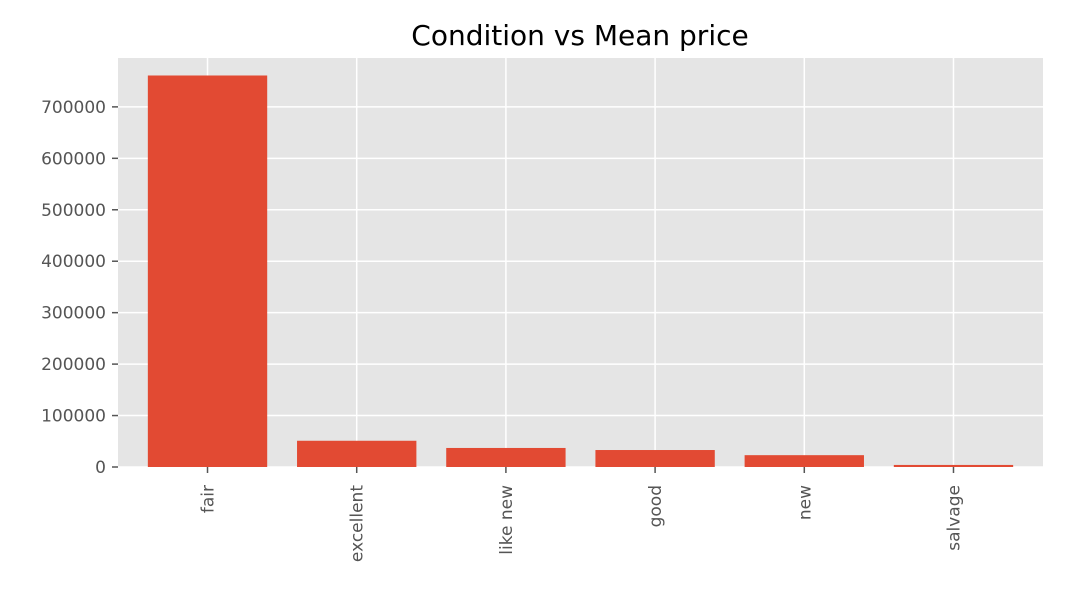 The height and width of the screenshot is (600, 1066). I want to click on x-tick-label: salvage, so click(954, 518).